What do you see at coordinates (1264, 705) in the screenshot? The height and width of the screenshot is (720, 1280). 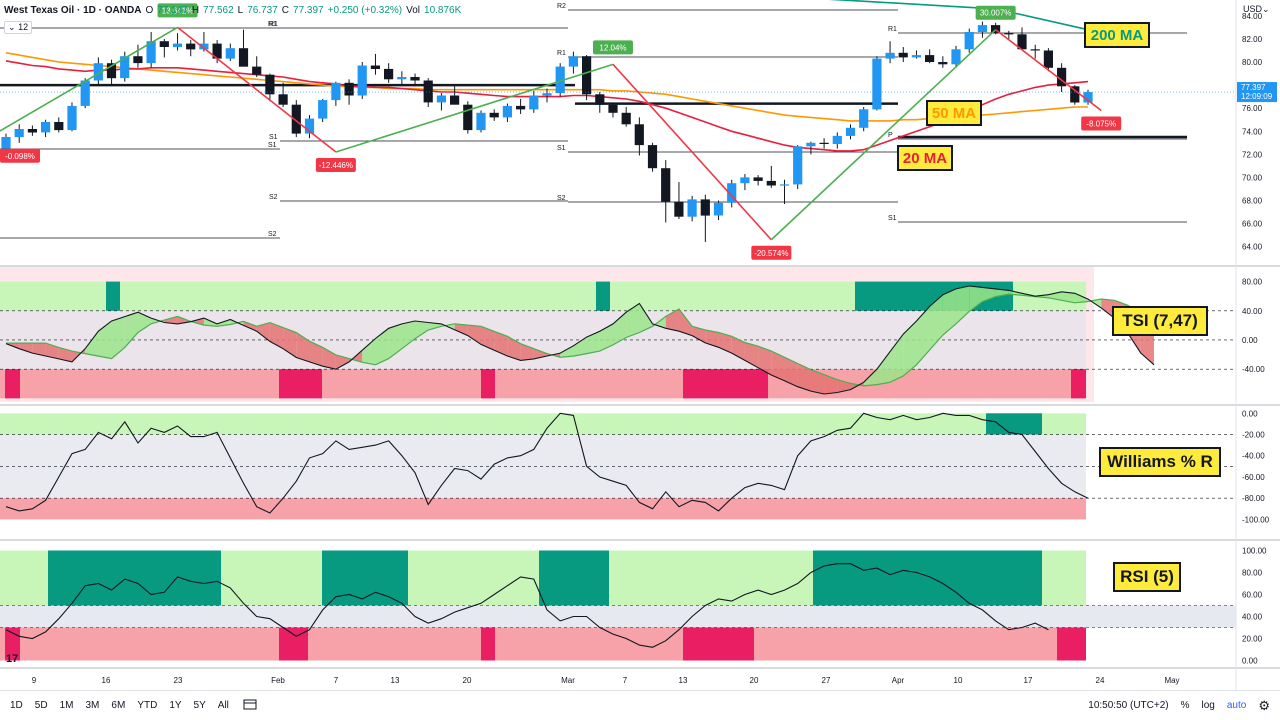 I see `gear-icon: ⚙` at bounding box center [1264, 705].